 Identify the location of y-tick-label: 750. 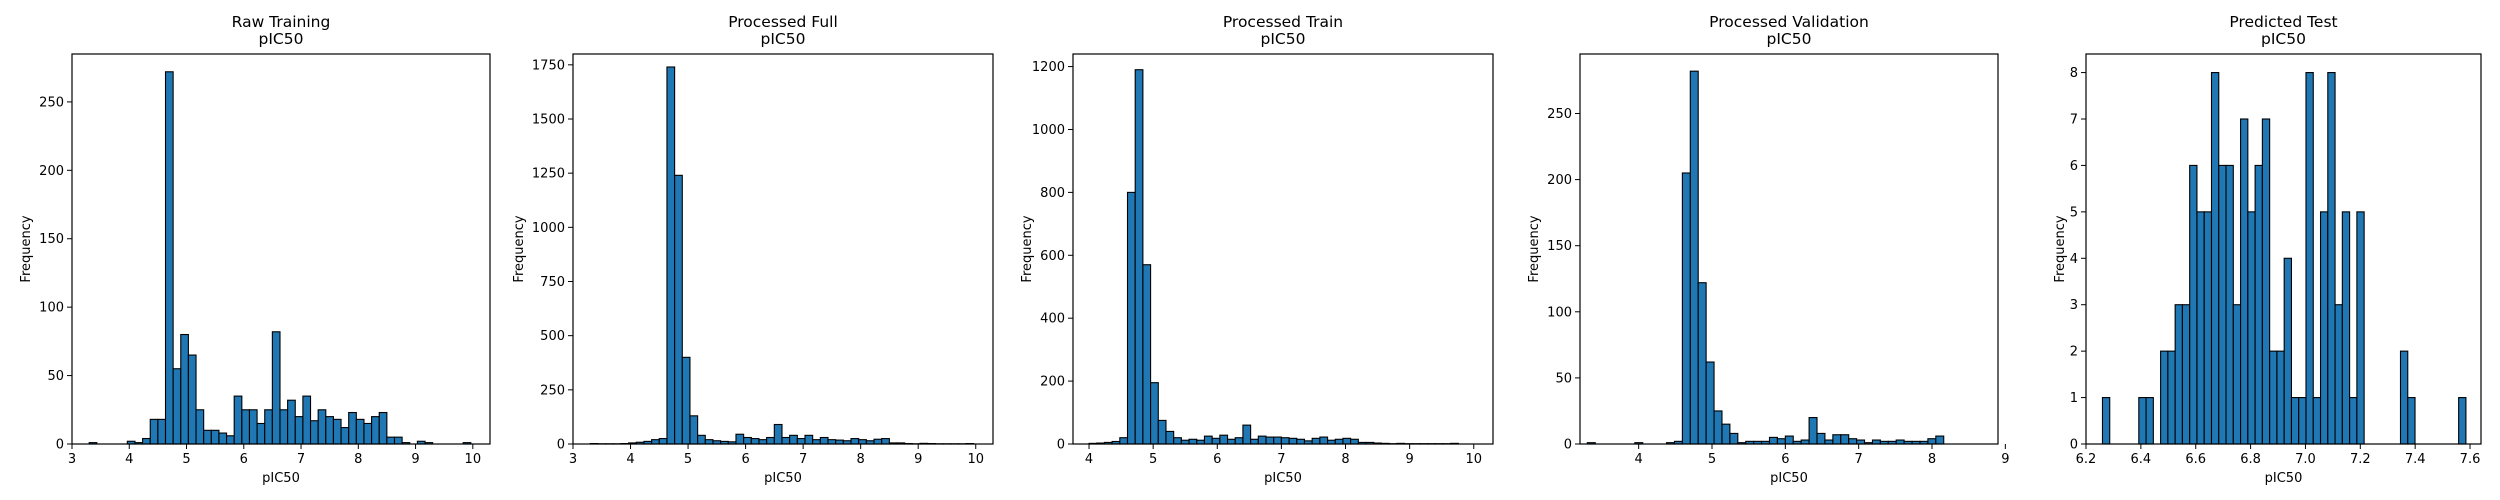
(552, 282).